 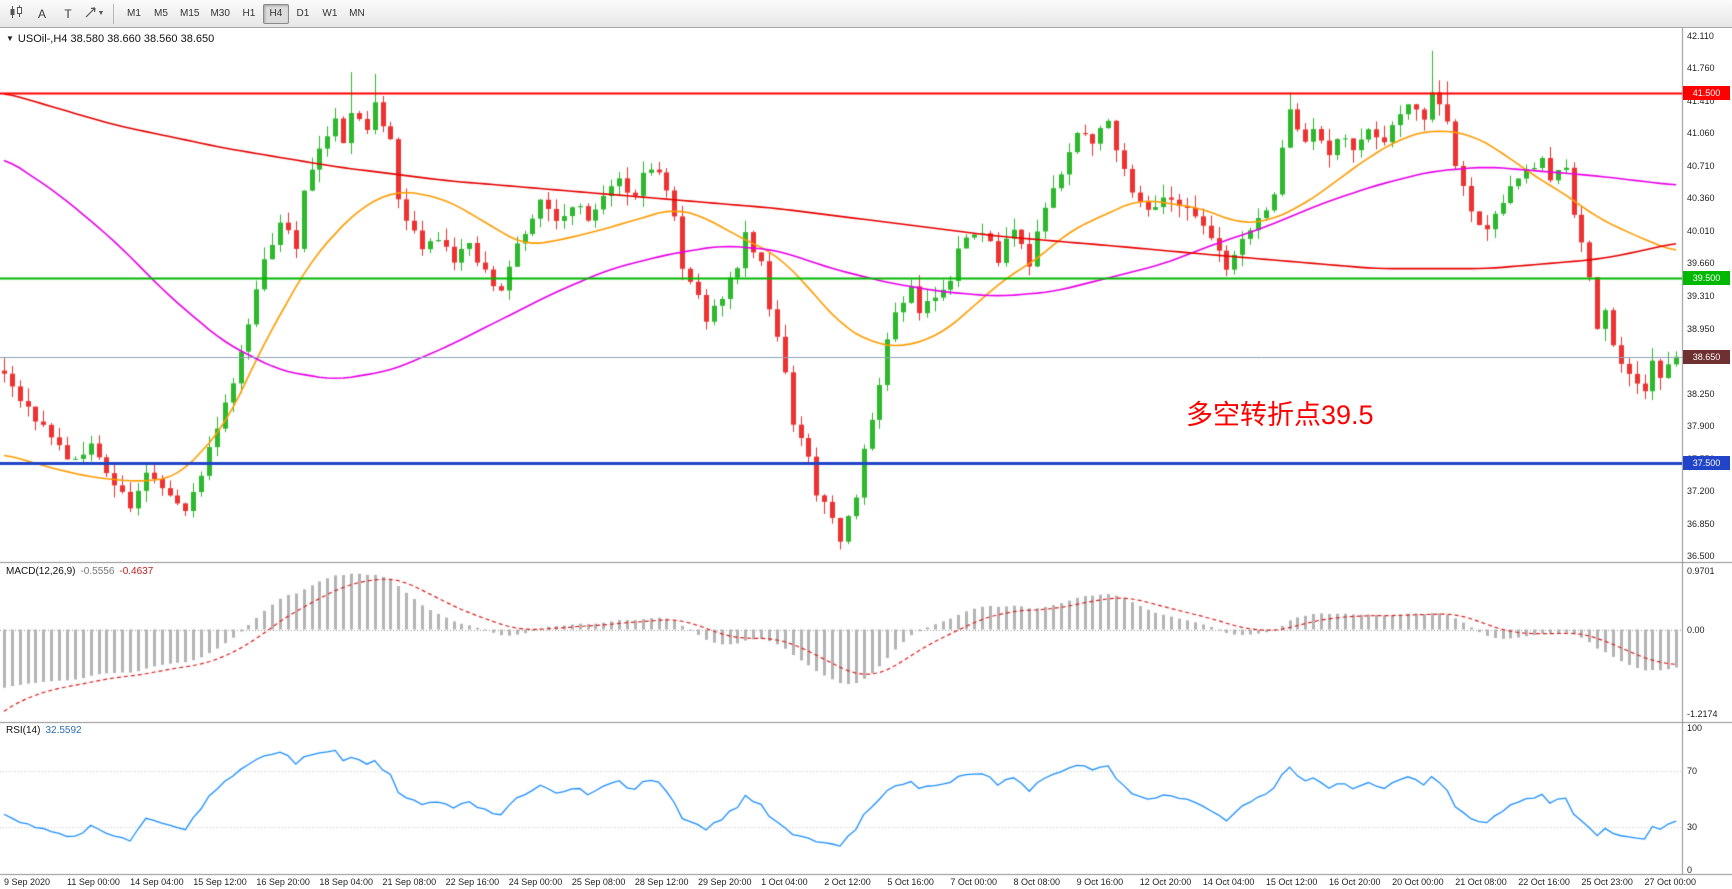 What do you see at coordinates (303, 14) in the screenshot?
I see `timeframe-d1: D1` at bounding box center [303, 14].